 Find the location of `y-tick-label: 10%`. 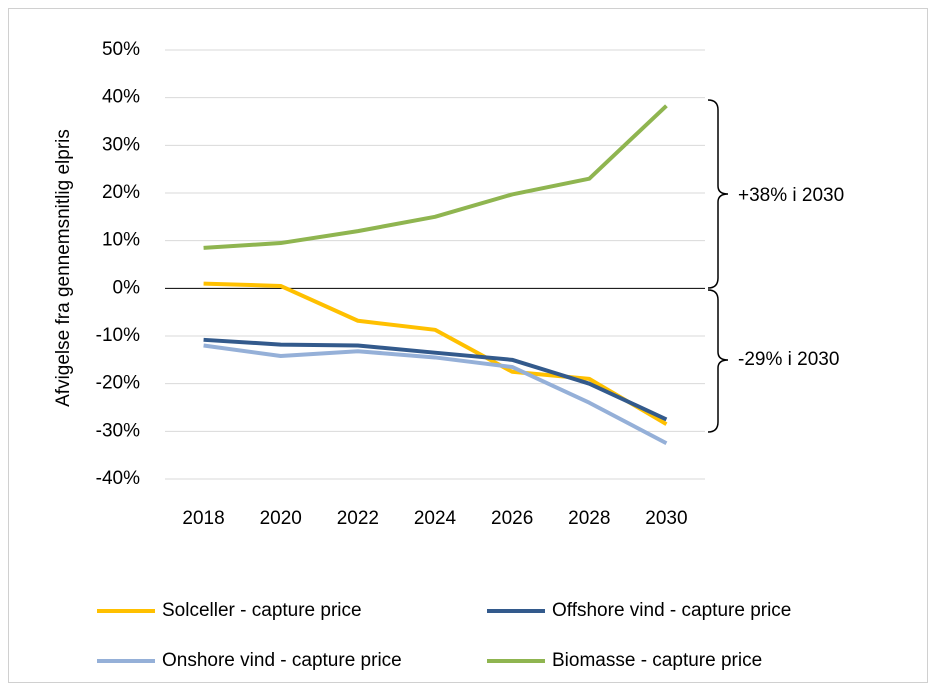

y-tick-label: 10% is located at coordinates (121, 240).